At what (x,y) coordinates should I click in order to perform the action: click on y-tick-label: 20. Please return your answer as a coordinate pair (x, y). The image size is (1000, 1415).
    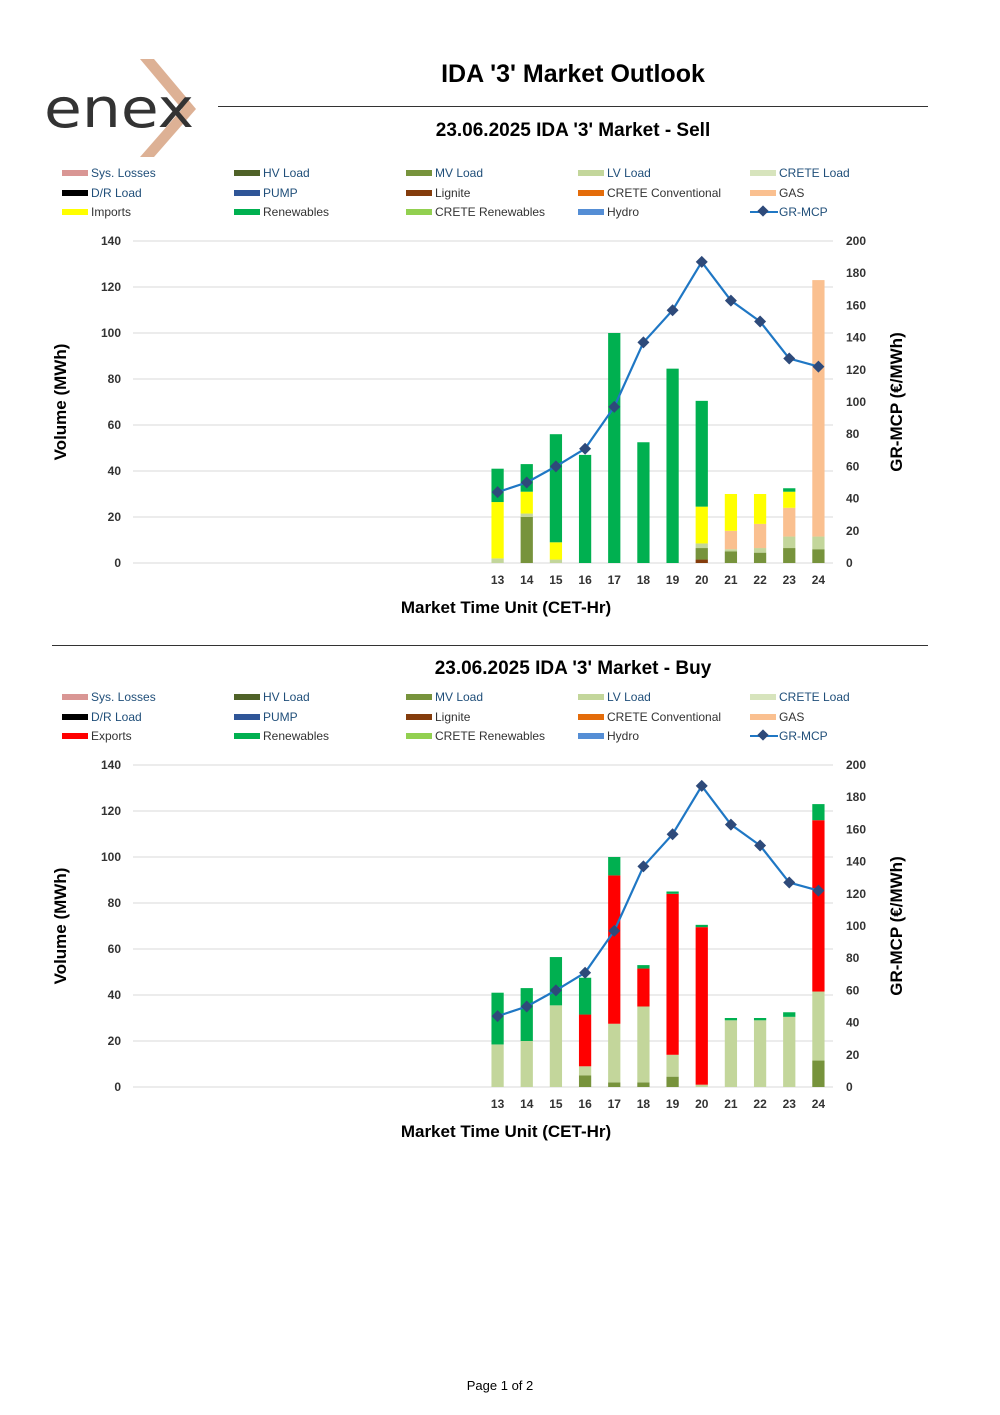
    Looking at the image, I should click on (115, 1041).